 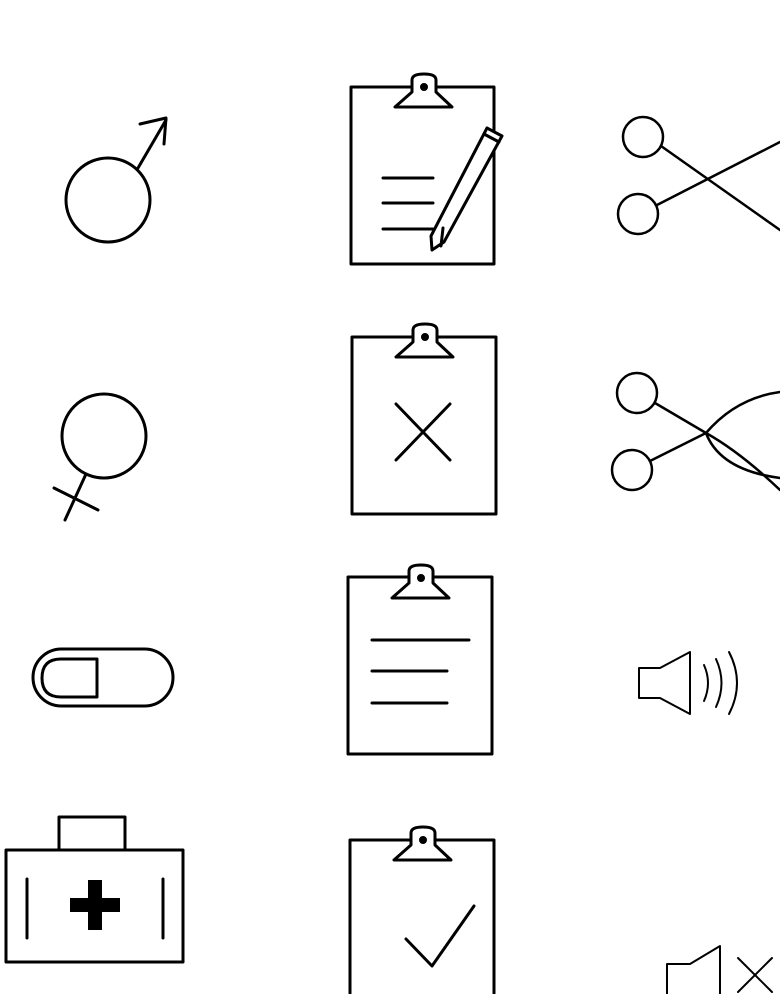 What do you see at coordinates (698, 175) in the screenshot?
I see `scissors-open-icon` at bounding box center [698, 175].